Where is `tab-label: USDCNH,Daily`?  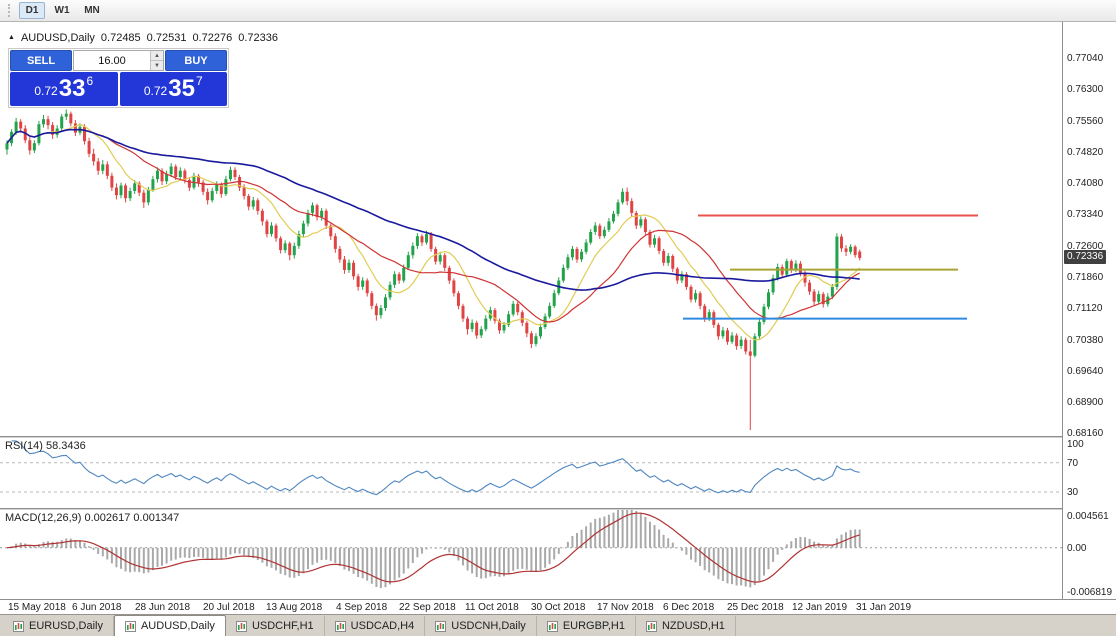
tab-label: USDCNH,Daily is located at coordinates (488, 626).